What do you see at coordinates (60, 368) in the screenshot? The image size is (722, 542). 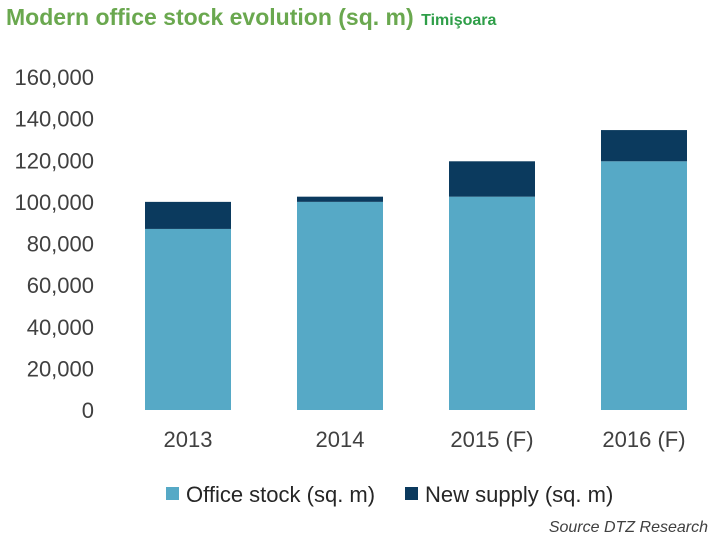 I see `y-tick-label: 20,000` at bounding box center [60, 368].